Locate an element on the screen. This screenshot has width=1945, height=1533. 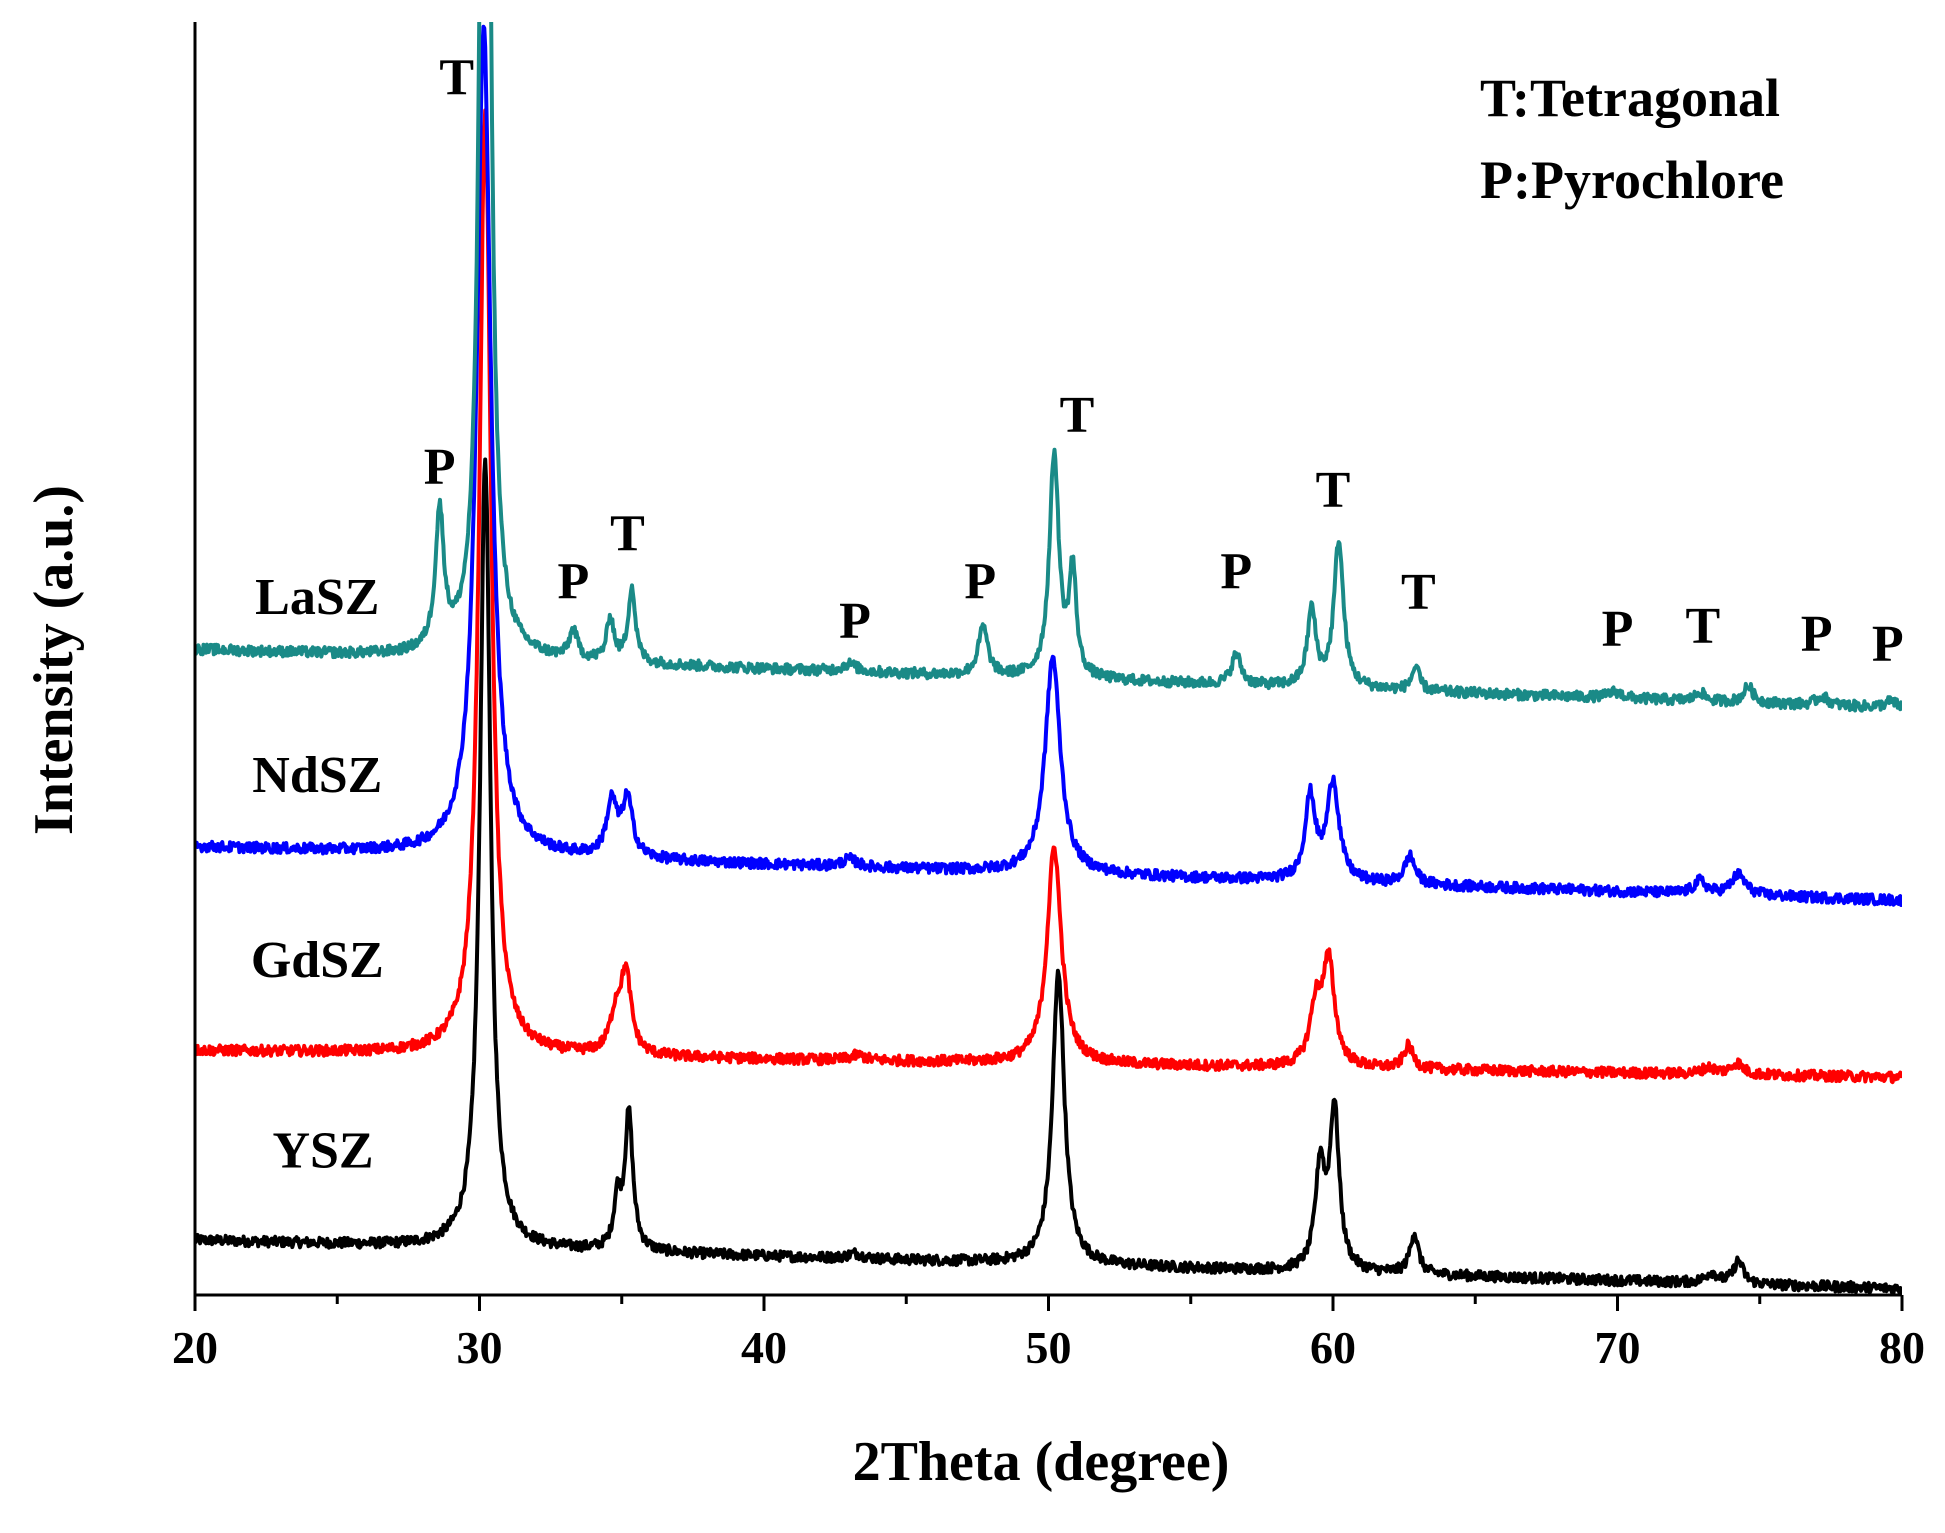
y-axis-title: Intensity (a.u.) is located at coordinates (54, 660).